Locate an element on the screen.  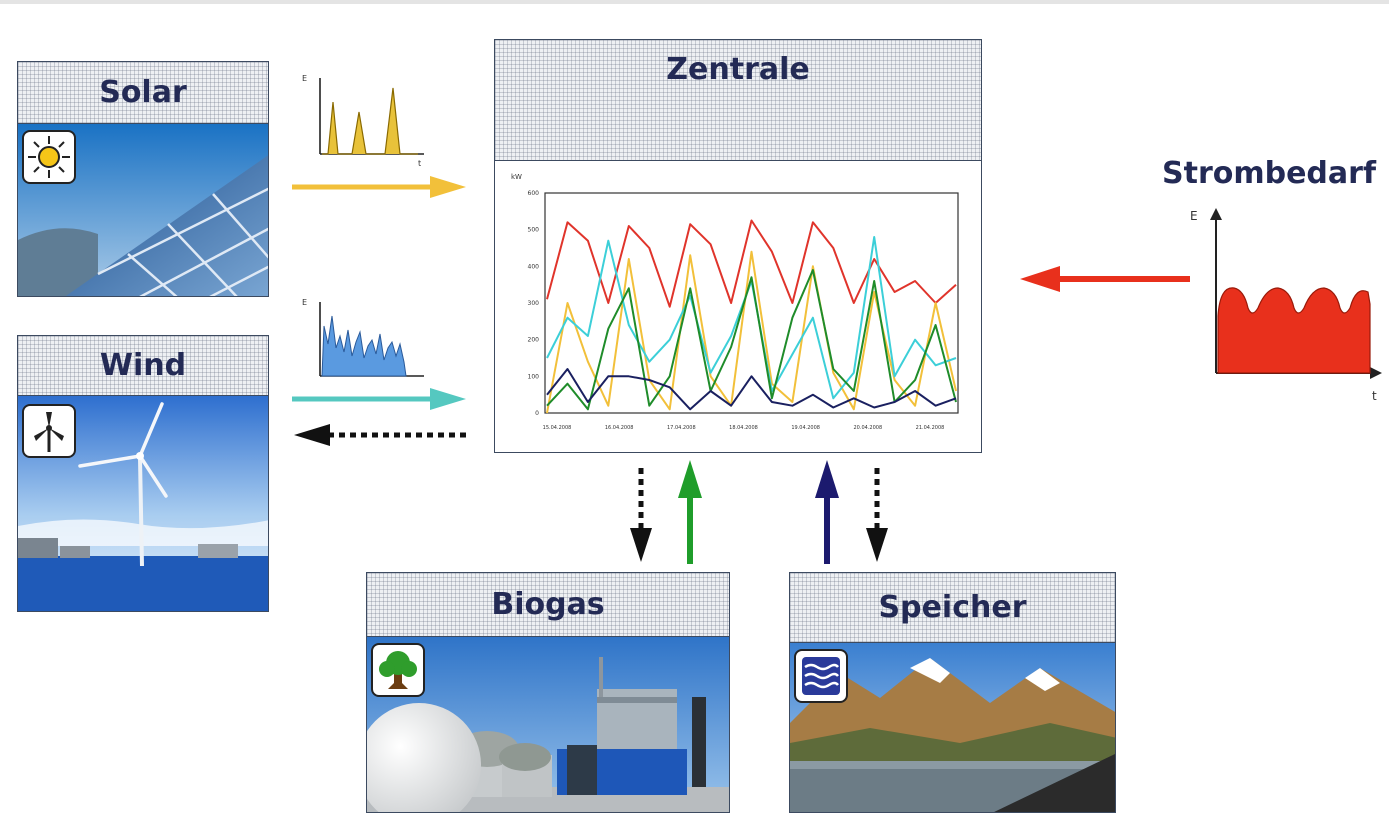
zentrale-to-wind-control-arrow is located at coordinates (380, 435).